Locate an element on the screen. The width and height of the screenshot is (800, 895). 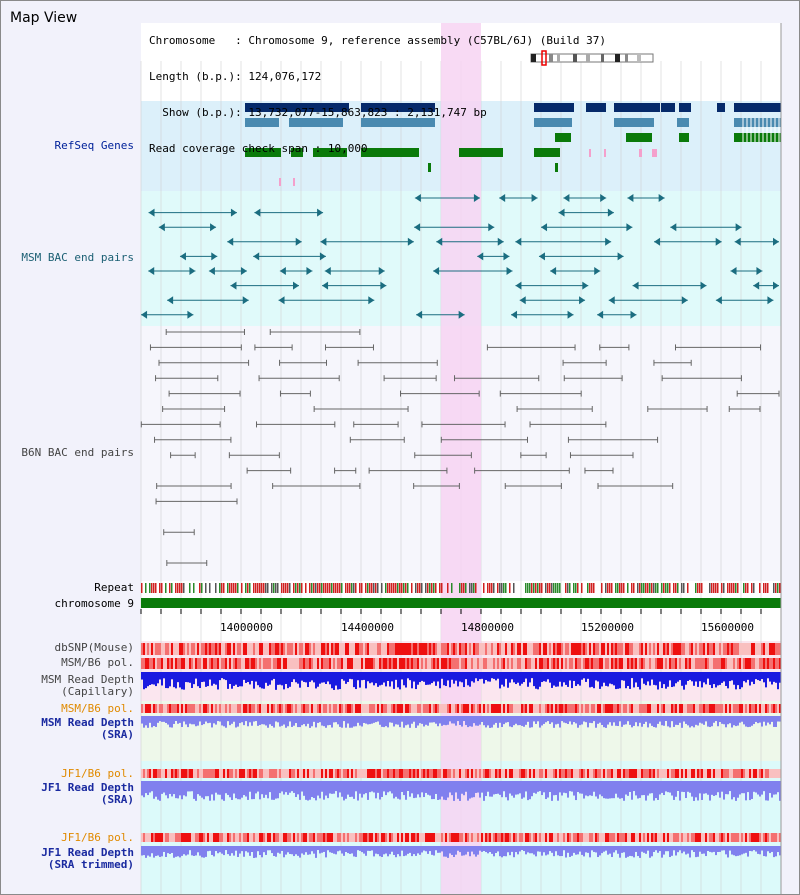
track-label-msm-bac: MSM BAC end pairs is located at coordinates (77, 257).